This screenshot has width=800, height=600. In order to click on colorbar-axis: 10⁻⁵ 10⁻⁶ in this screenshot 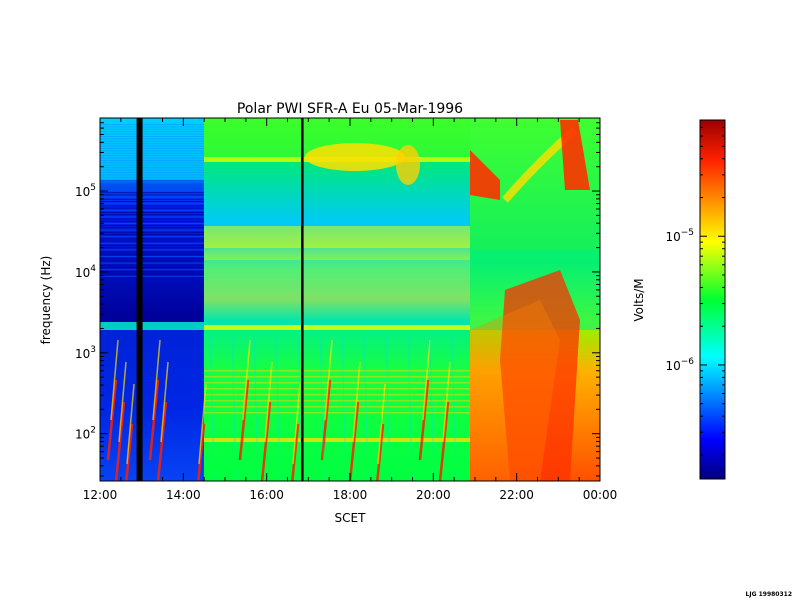, I will do `click(695, 287)`.